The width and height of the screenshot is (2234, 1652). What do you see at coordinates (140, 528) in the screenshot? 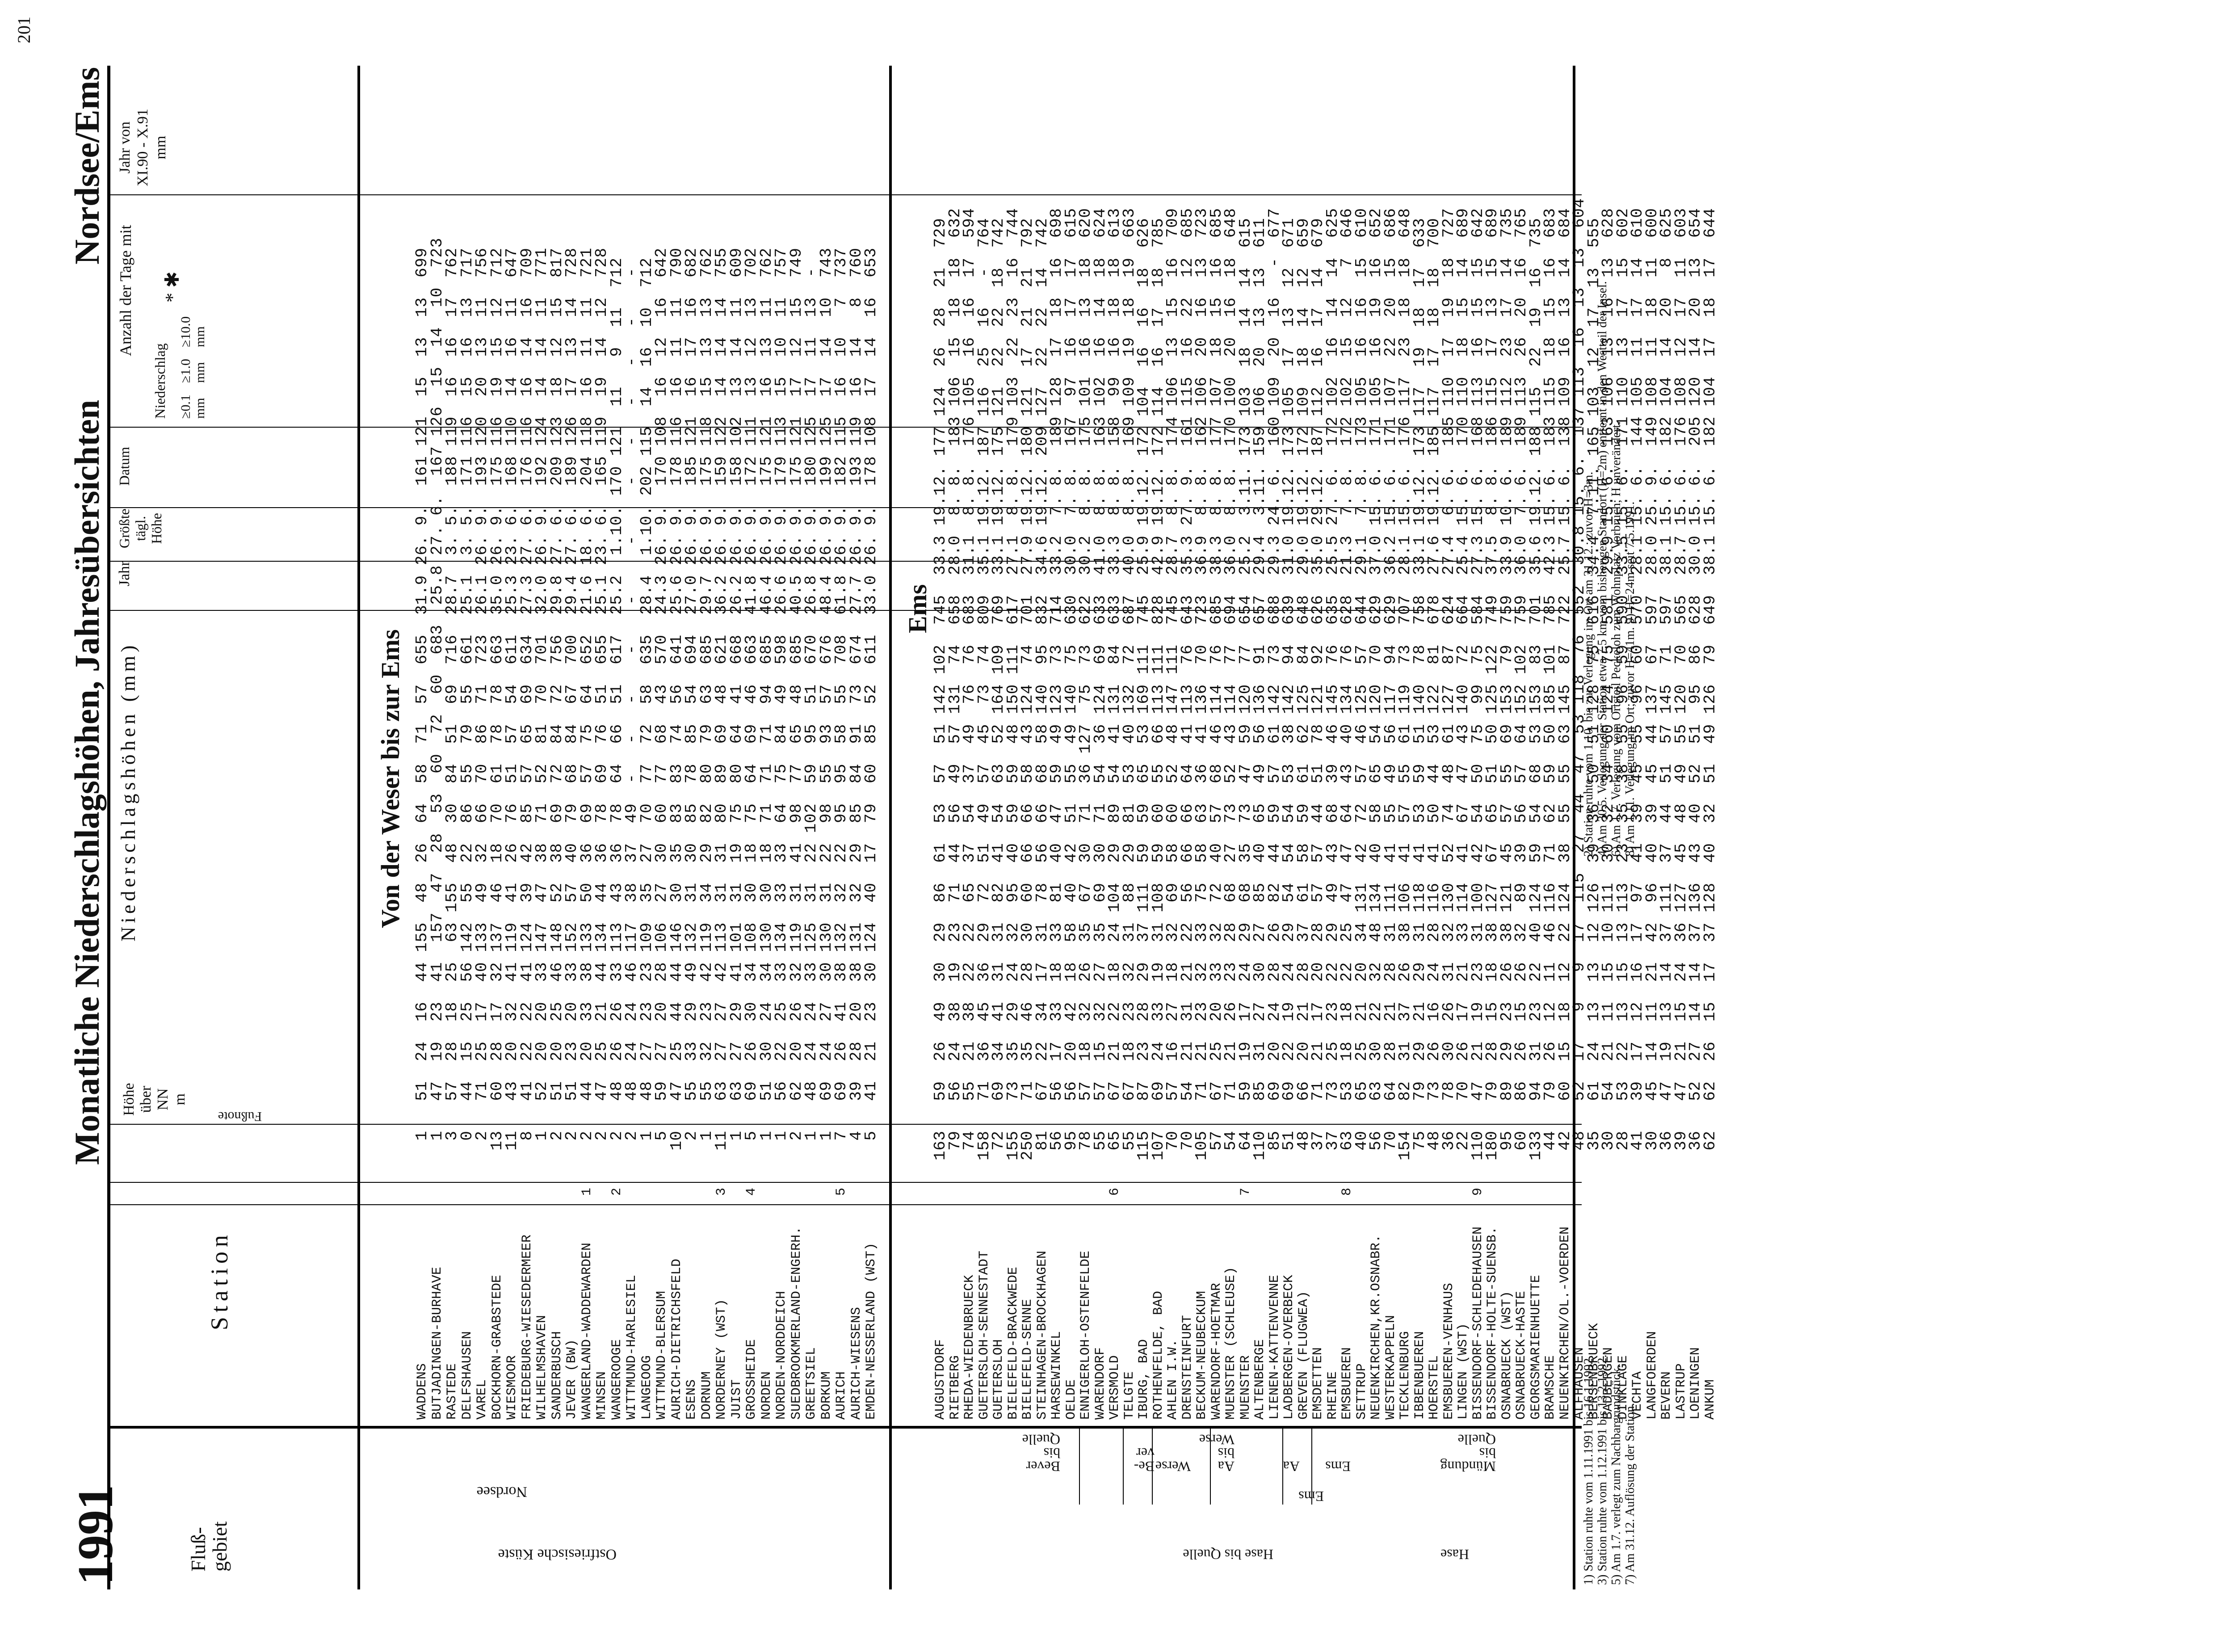
I see `header-groesste: Größte tägl. Höhe` at bounding box center [140, 528].